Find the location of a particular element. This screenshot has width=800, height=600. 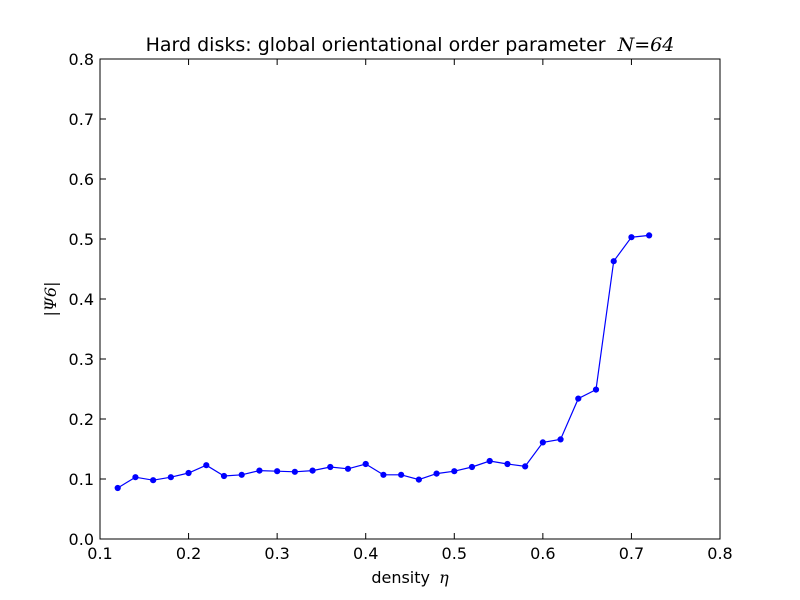

y-axis-label-group: |Ψ6| is located at coordinates (50, 299).